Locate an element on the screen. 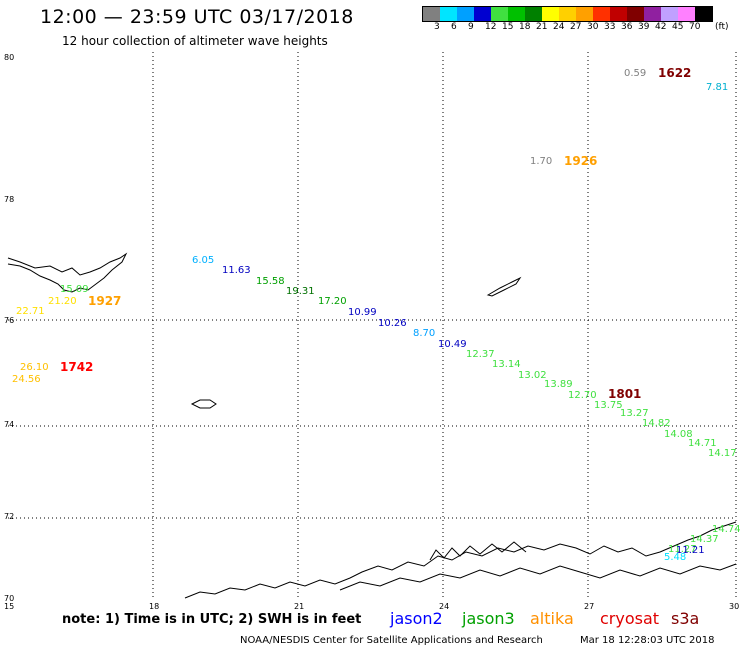  latitude-label: 72 is located at coordinates (9, 516).